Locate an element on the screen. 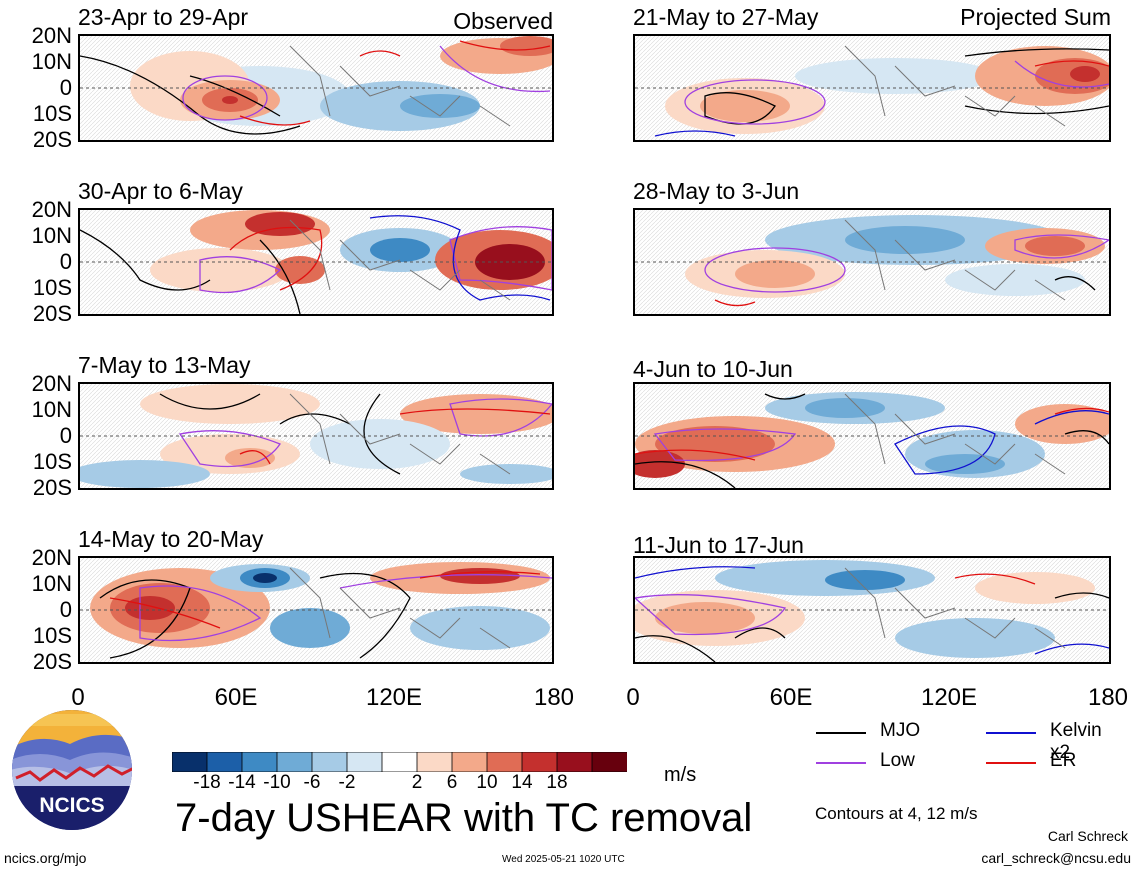  colorbar-tick-label: 6 is located at coordinates (452, 782).